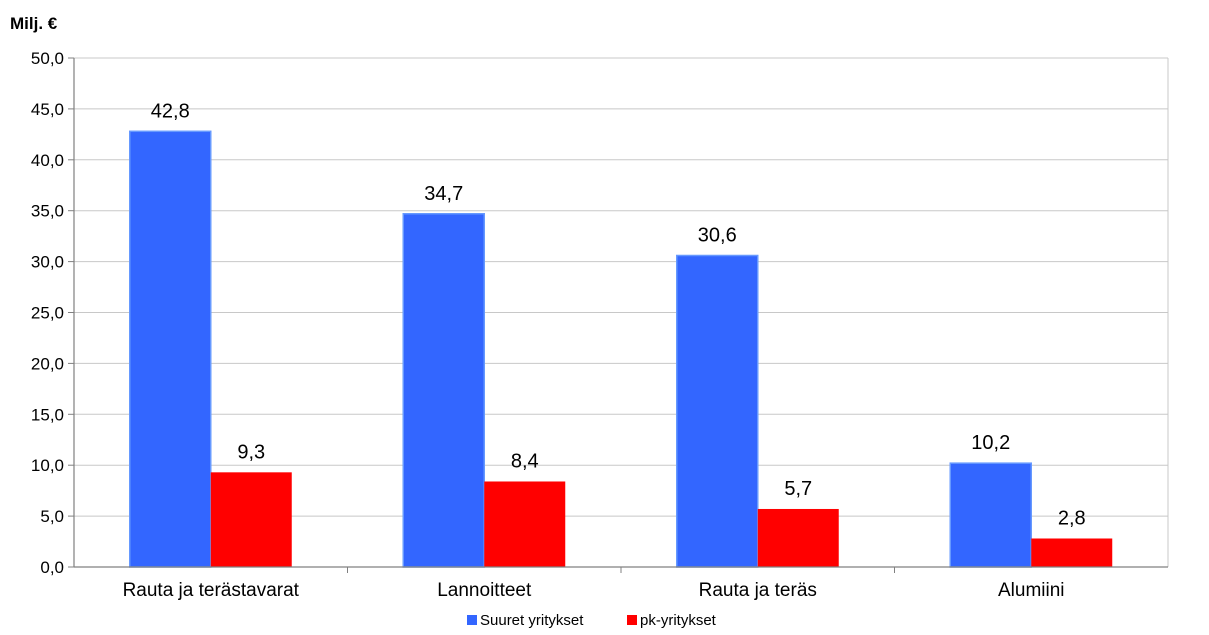  I want to click on x-tick-label: Alumiini, so click(1031, 590).